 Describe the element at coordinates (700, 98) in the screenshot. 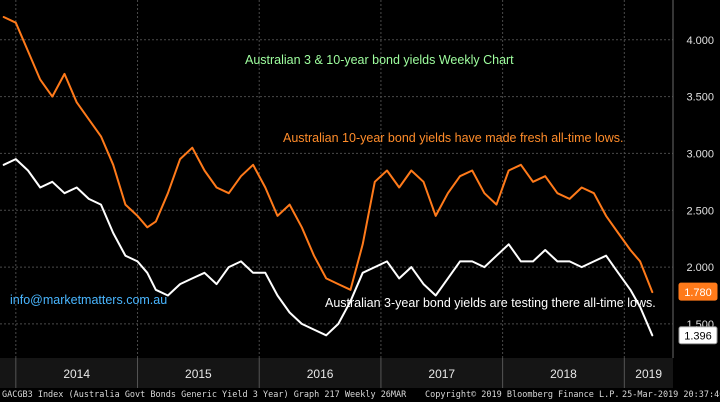

I see `y-tick-label: 3.500` at that location.